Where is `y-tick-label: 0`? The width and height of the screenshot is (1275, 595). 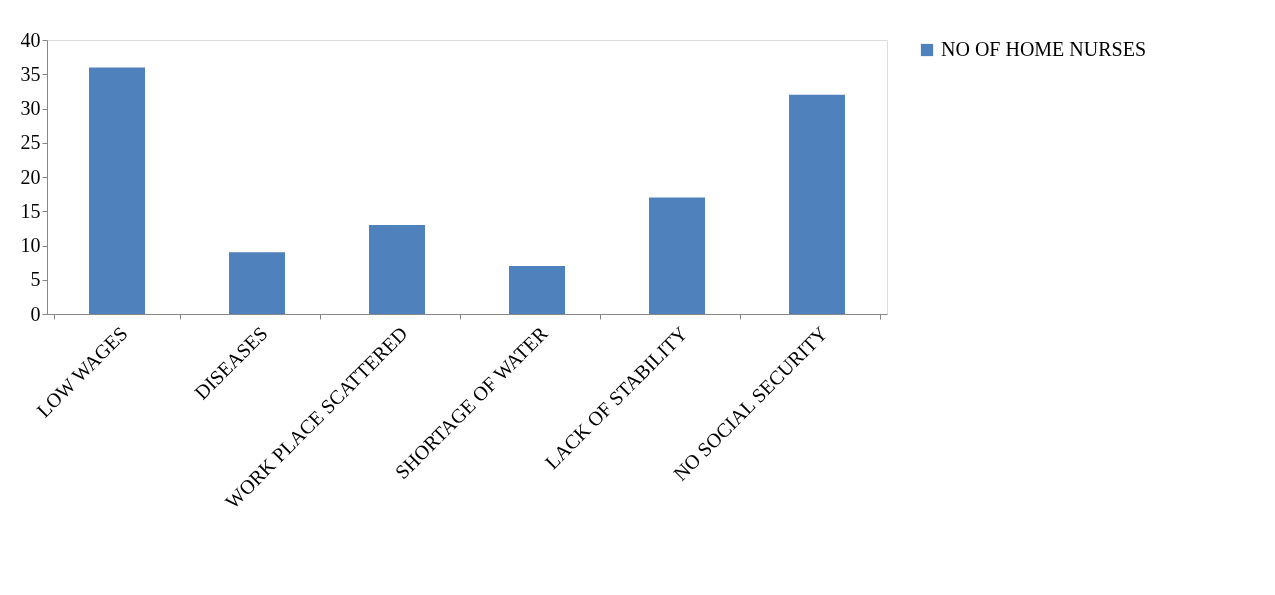
y-tick-label: 0 is located at coordinates (35, 313).